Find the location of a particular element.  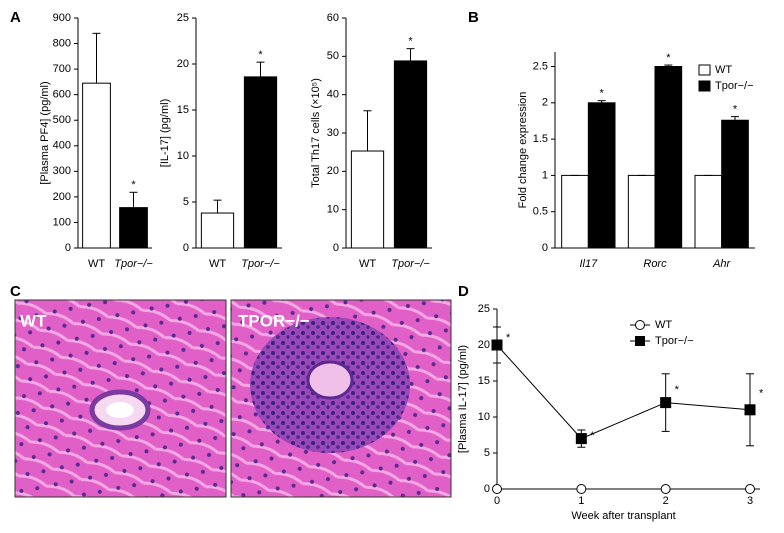

y-tick-label: 60 is located at coordinates (333, 18).